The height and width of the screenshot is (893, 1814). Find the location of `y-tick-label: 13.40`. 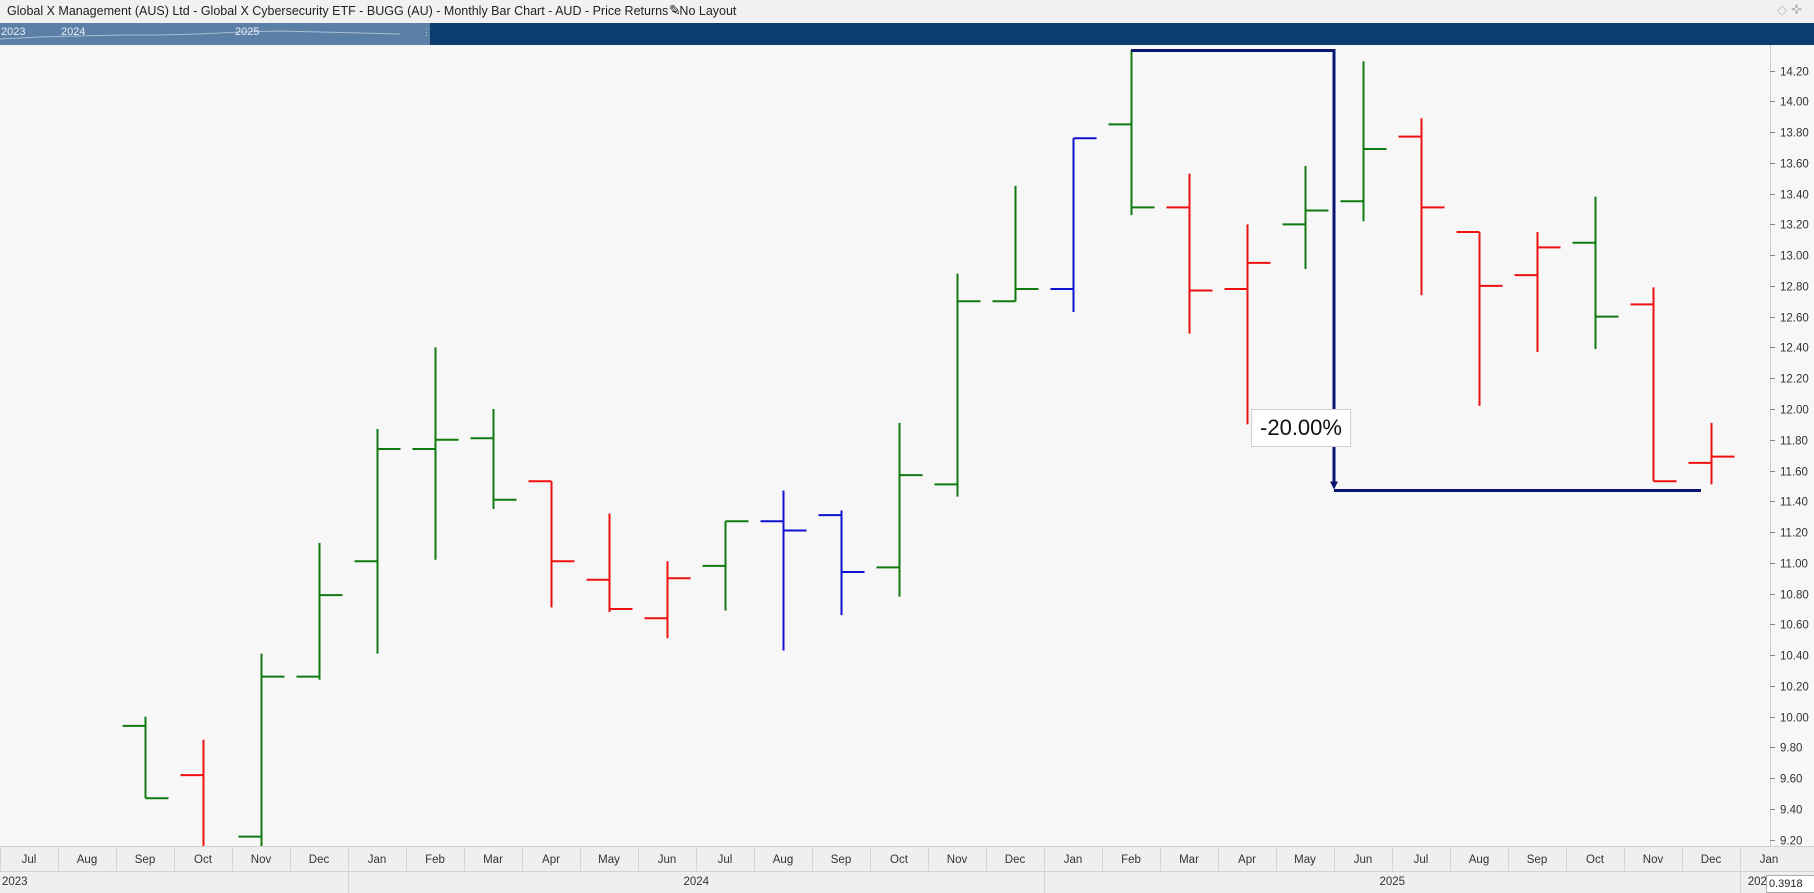

y-tick-label: 13.40 is located at coordinates (1794, 196).